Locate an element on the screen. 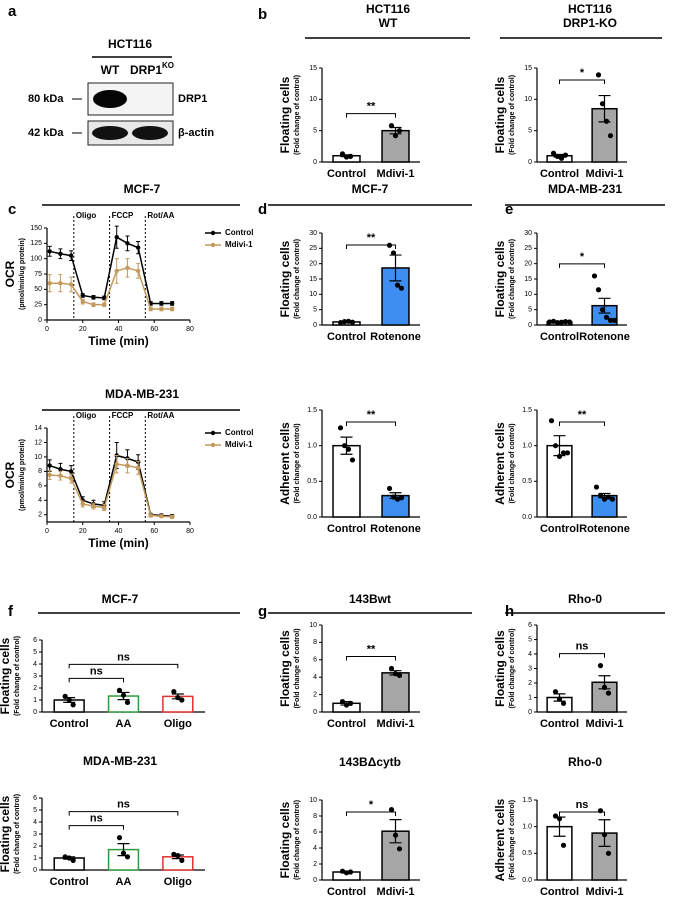  chart-title: MDA-MB-231 is located at coordinates (585, 189).